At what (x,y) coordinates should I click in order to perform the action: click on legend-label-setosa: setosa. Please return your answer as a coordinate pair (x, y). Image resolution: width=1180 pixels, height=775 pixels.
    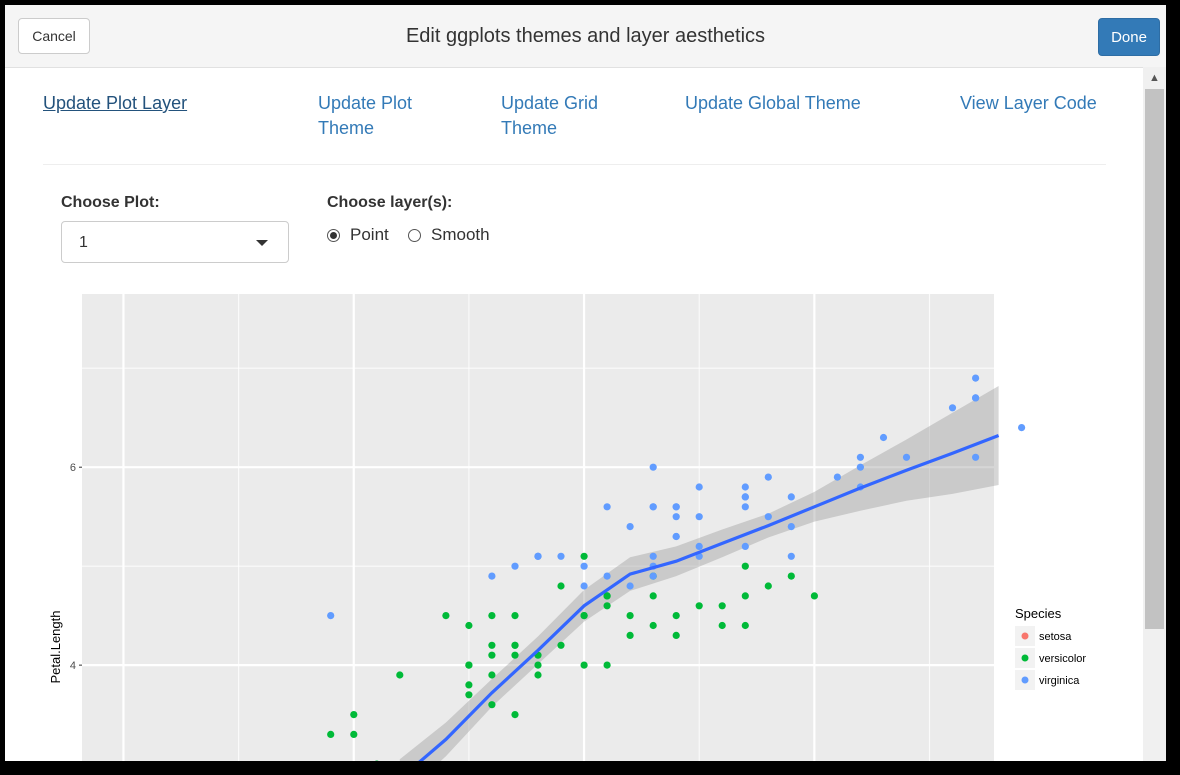
    Looking at the image, I should click on (1055, 637).